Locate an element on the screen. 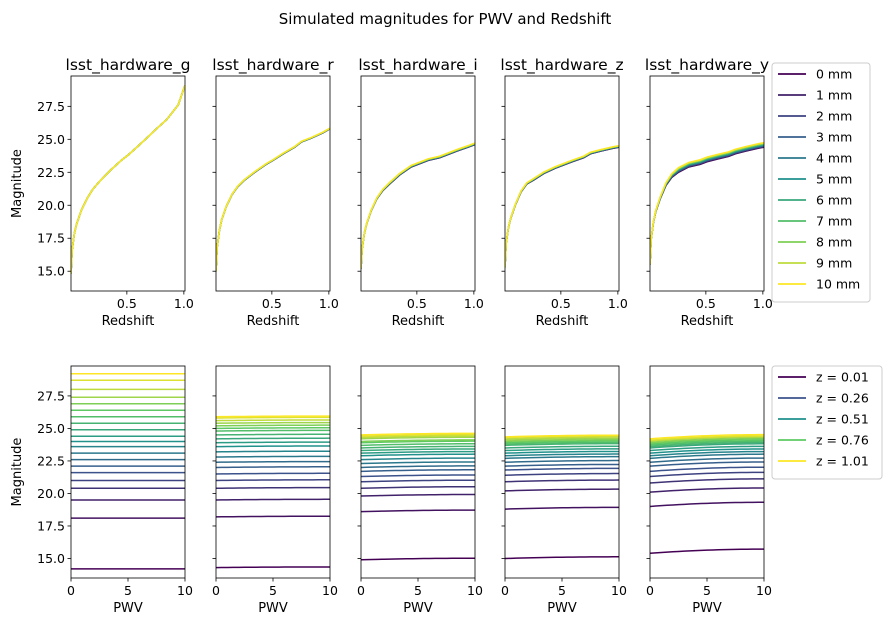 The width and height of the screenshot is (890, 634). legend-entry: z = 0.76 is located at coordinates (842, 440).